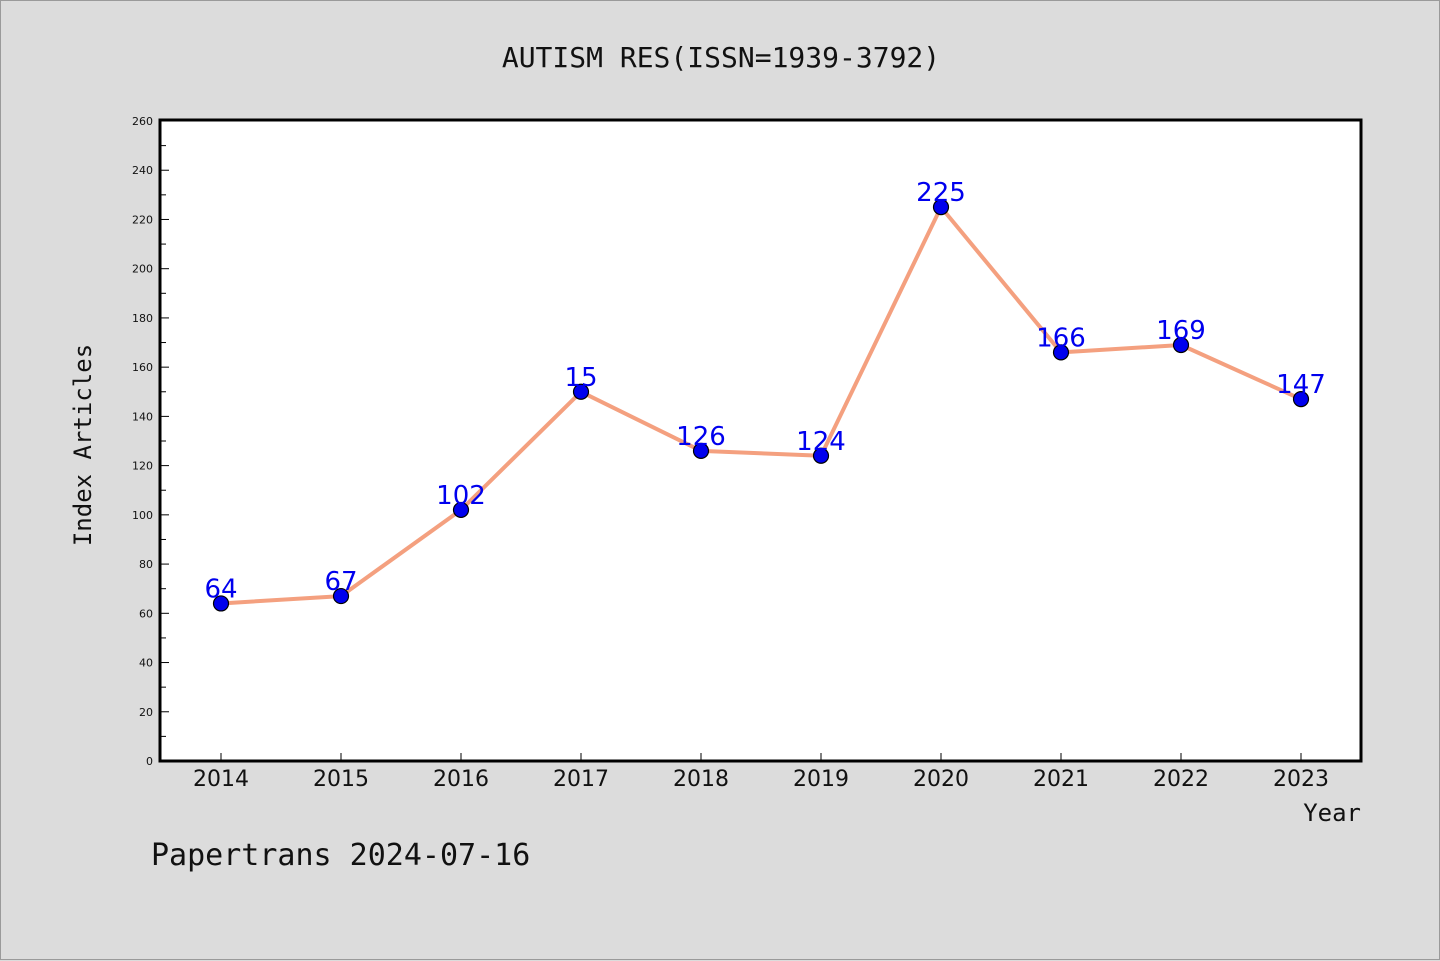  Describe the element at coordinates (340, 855) in the screenshot. I see `footer-watermark: Papertrans 2024-07-16` at that location.